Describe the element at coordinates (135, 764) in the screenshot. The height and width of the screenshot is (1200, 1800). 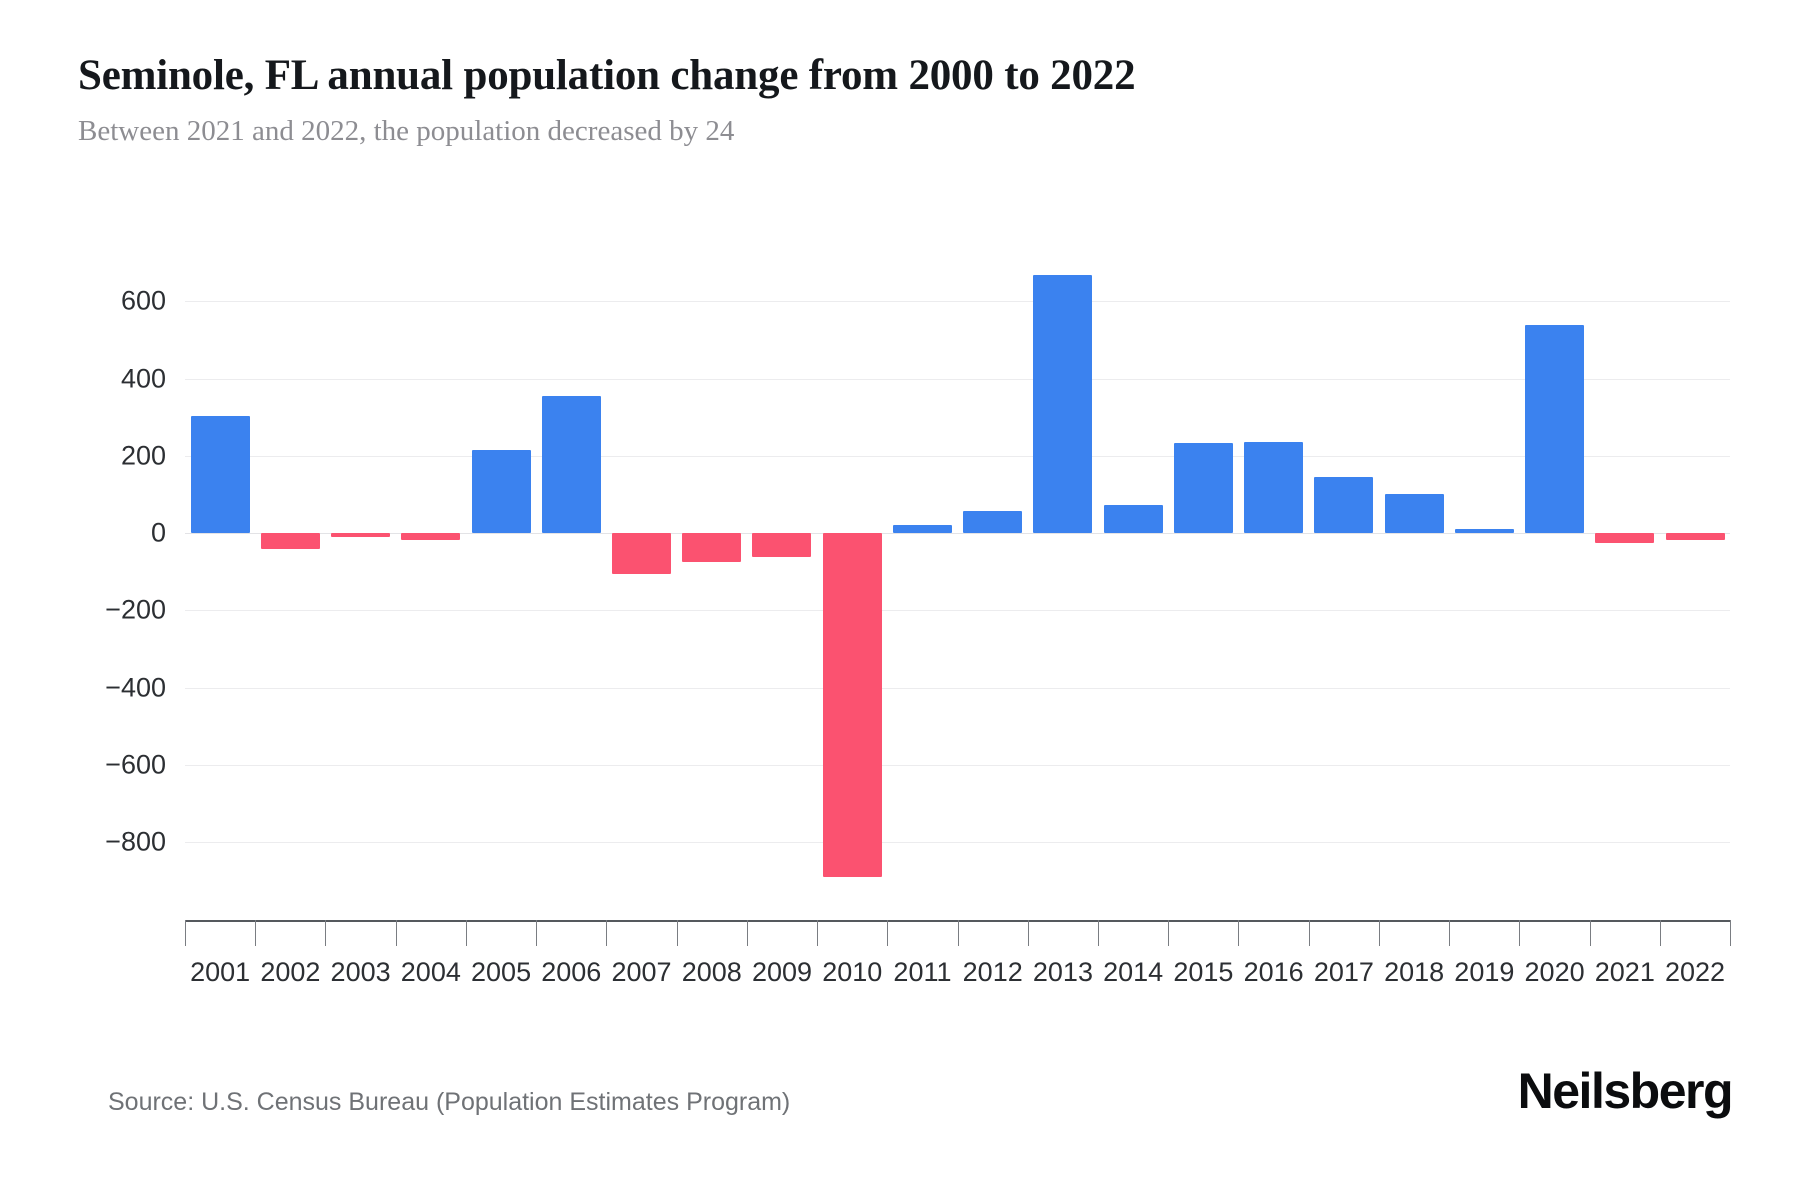
I see `y-axis-tick-label: −600` at that location.